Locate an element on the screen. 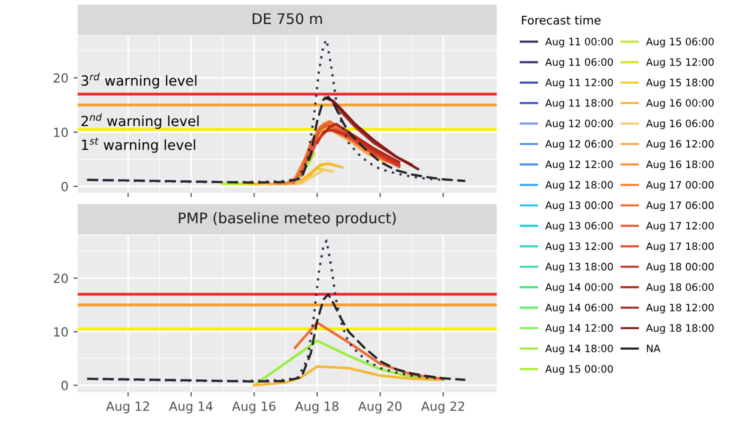 The height and width of the screenshot is (424, 747). legend-label: Aug 17 12:00 is located at coordinates (680, 227).